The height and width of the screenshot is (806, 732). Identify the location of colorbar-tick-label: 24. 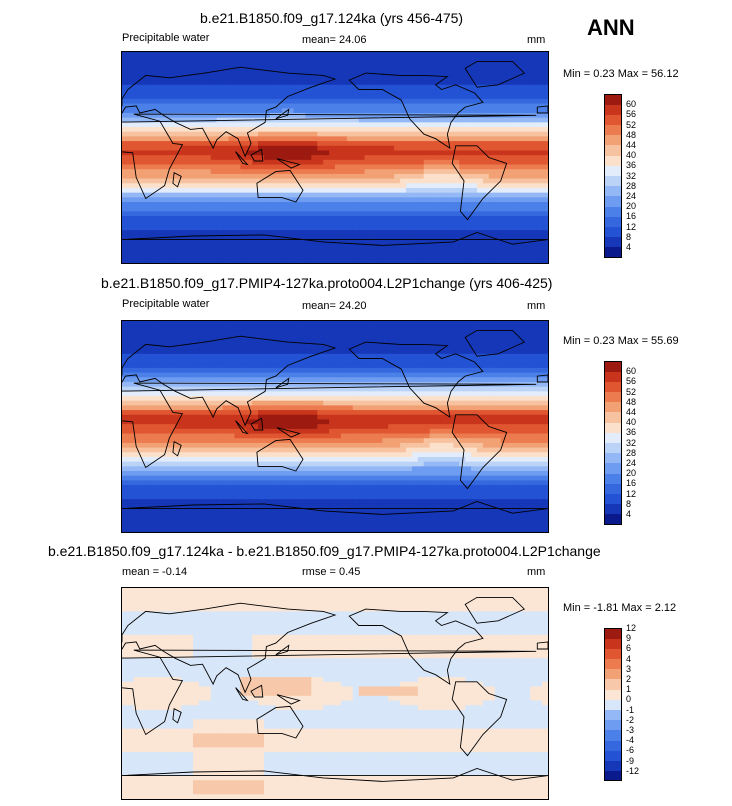
(631, 196).